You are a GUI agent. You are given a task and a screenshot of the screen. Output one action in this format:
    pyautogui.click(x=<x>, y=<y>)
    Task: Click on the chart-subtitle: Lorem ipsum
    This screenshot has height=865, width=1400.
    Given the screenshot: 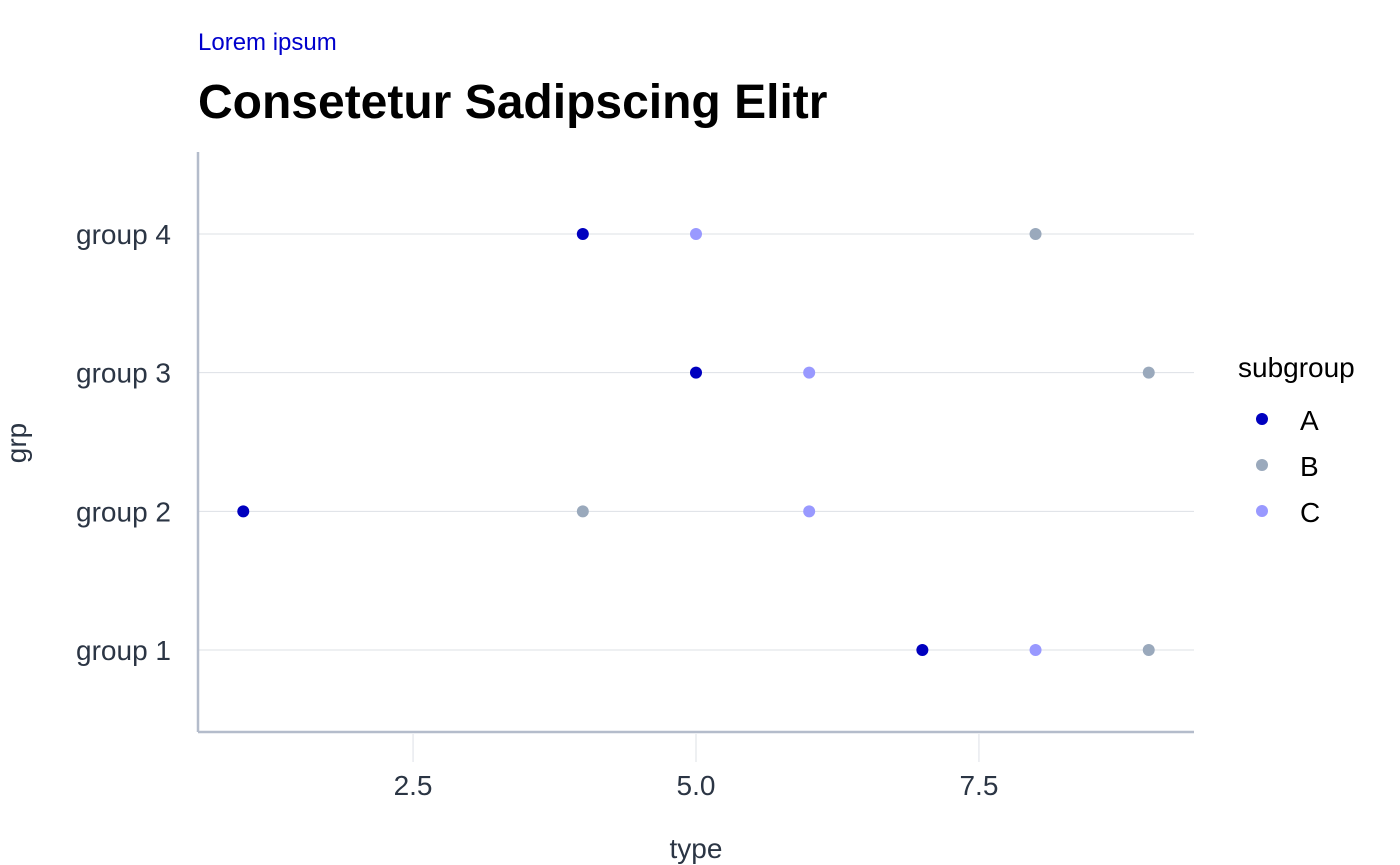 What is the action you would take?
    pyautogui.click(x=267, y=42)
    